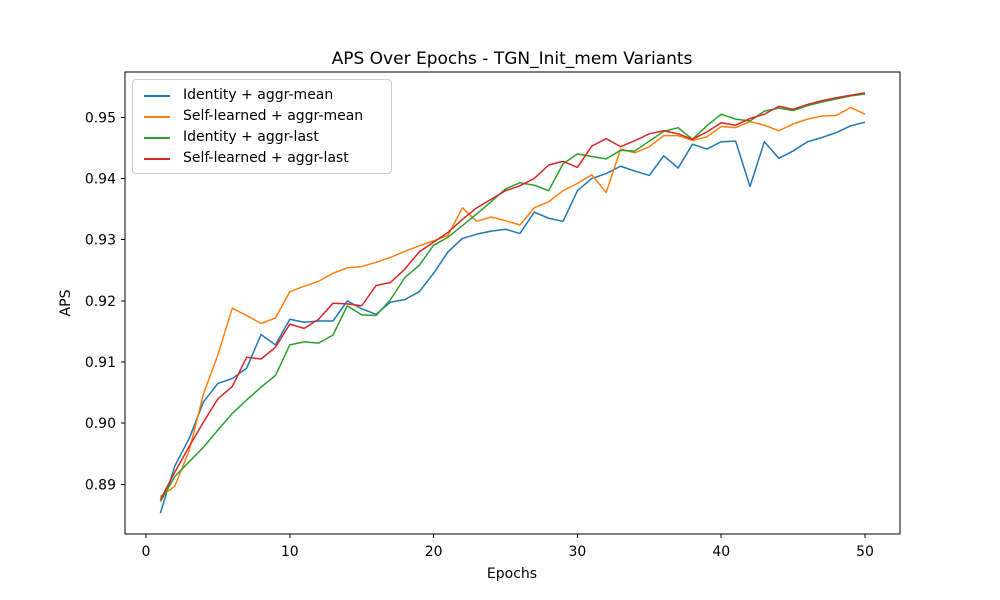  Describe the element at coordinates (157, 95) in the screenshot. I see `legend-line-sample-identity-aggr-mean` at that location.